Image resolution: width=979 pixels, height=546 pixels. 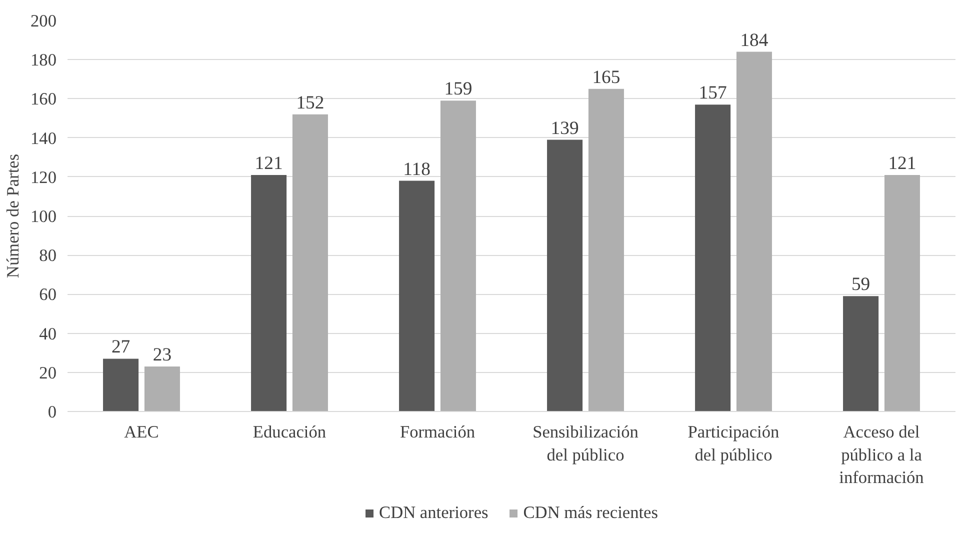 What do you see at coordinates (47, 334) in the screenshot?
I see `y-tick-label: 40` at bounding box center [47, 334].